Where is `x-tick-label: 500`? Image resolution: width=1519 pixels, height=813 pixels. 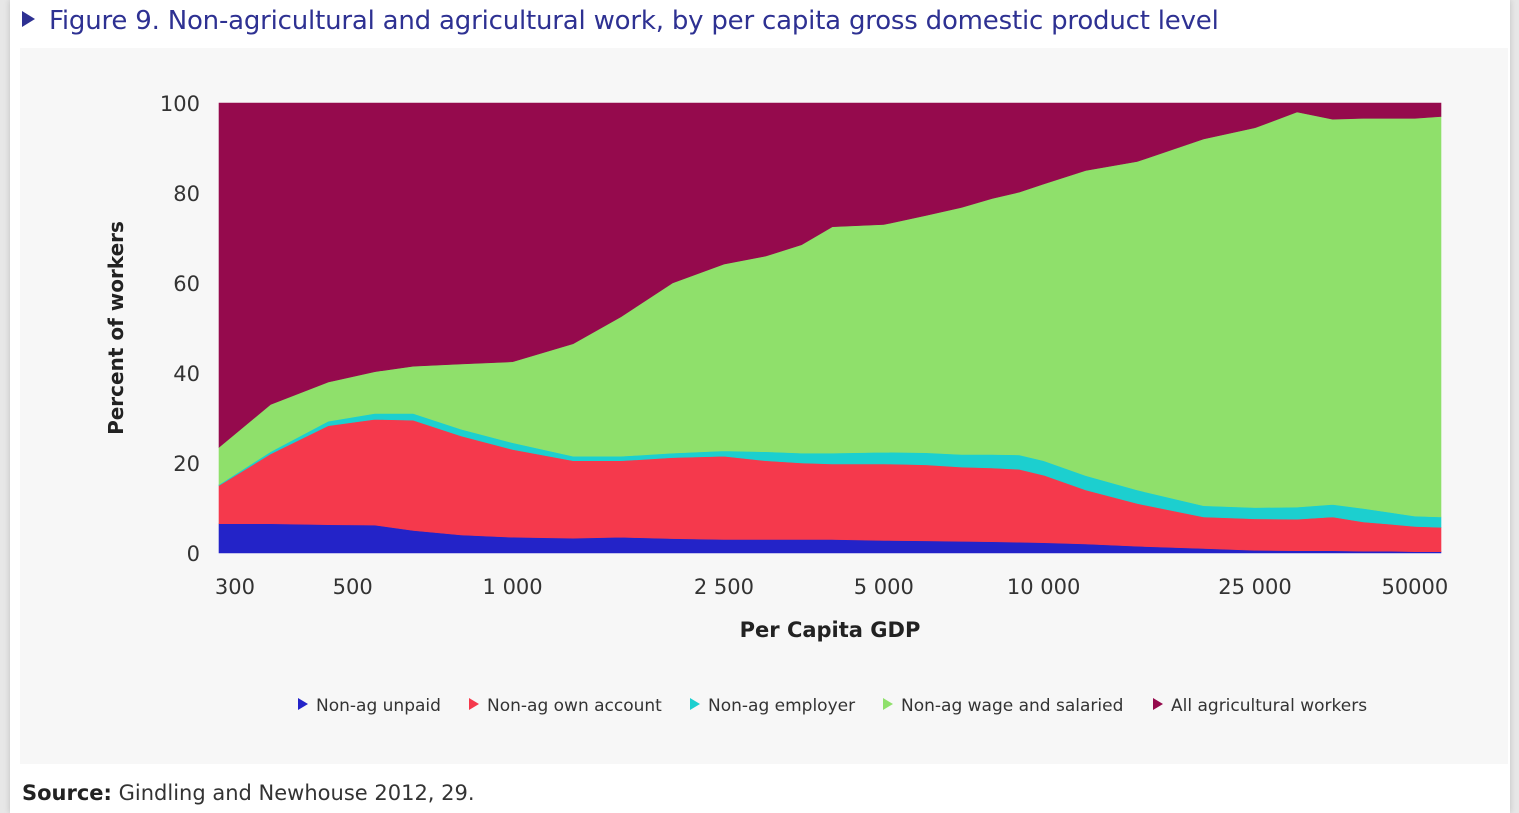 x-tick-label: 500 is located at coordinates (353, 587).